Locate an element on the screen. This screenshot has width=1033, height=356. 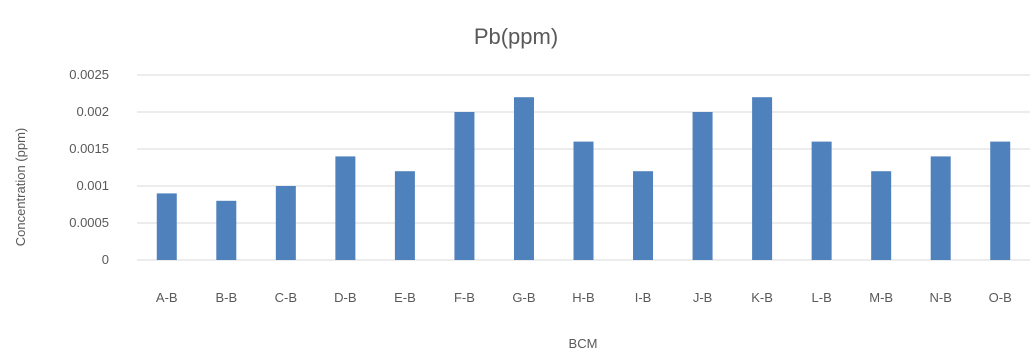
y-tick-label: 0.0025 is located at coordinates (89, 74).